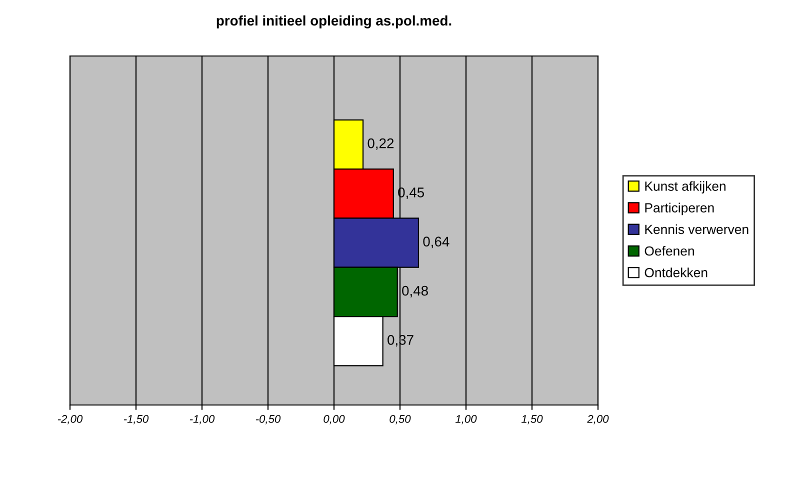  What do you see at coordinates (436, 242) in the screenshot?
I see `data-label: 0,64` at bounding box center [436, 242].